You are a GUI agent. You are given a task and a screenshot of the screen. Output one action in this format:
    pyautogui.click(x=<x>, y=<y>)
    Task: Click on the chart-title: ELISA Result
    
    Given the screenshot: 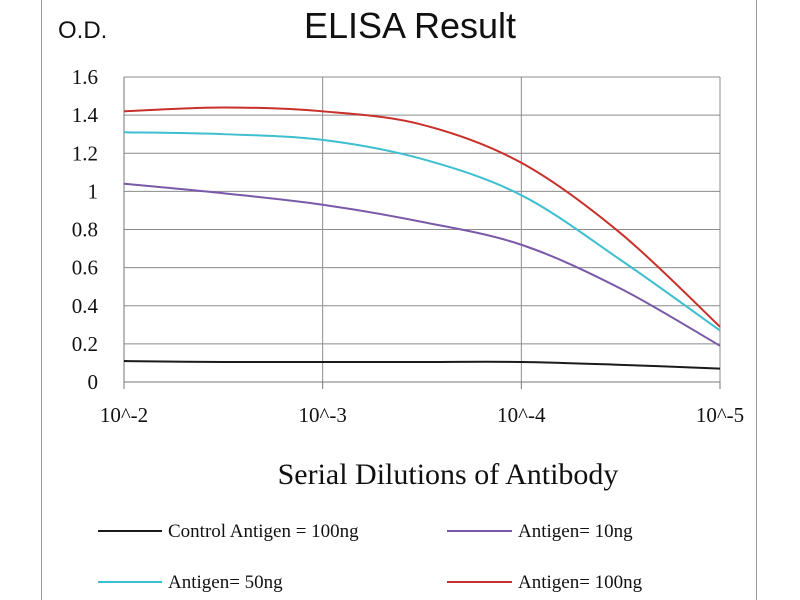 What is the action you would take?
    pyautogui.click(x=410, y=25)
    